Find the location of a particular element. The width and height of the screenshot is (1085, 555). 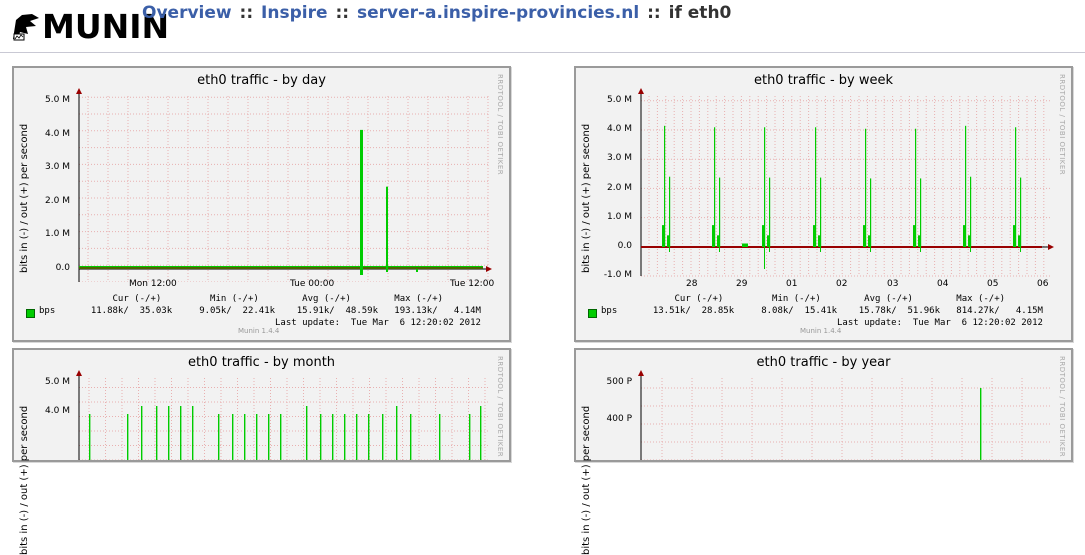

graph-title: eth0 traffic - by year is located at coordinates (823, 362).